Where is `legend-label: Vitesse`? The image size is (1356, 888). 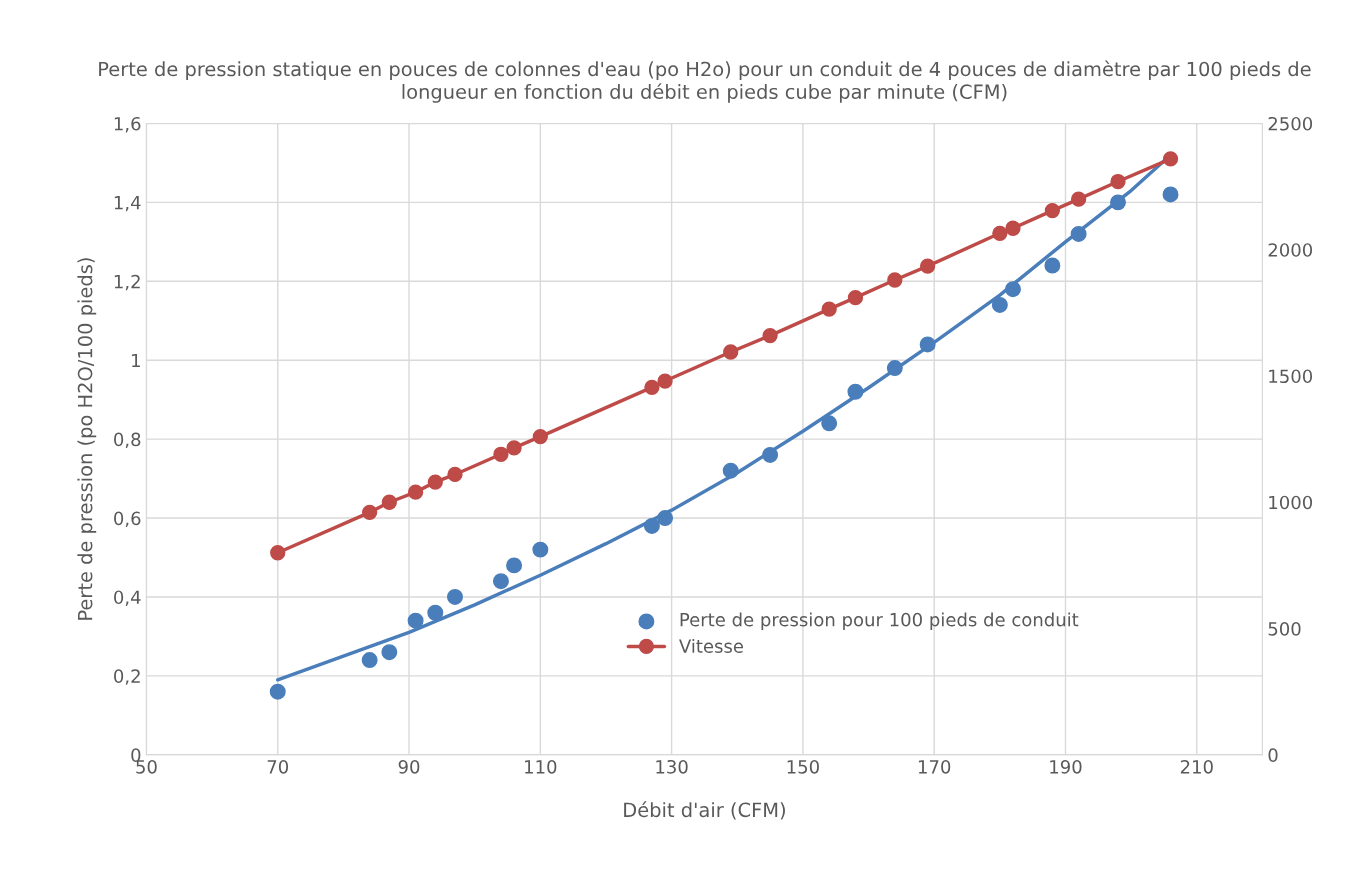
legend-label: Vitesse is located at coordinates (711, 646).